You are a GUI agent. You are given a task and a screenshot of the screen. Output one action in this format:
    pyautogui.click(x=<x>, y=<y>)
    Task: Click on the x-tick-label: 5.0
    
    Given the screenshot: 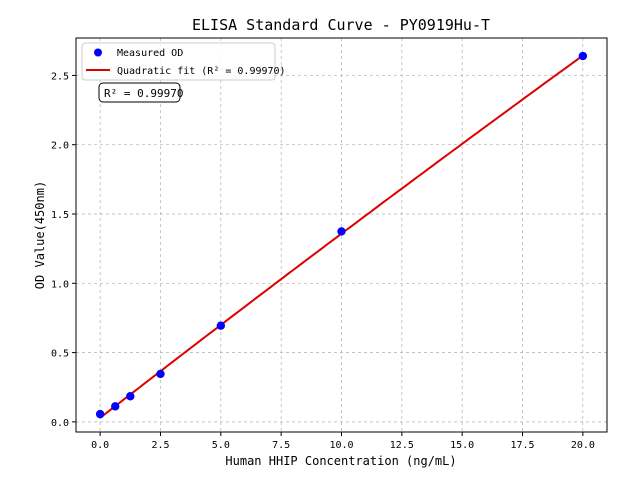 What is the action you would take?
    pyautogui.click(x=221, y=445)
    